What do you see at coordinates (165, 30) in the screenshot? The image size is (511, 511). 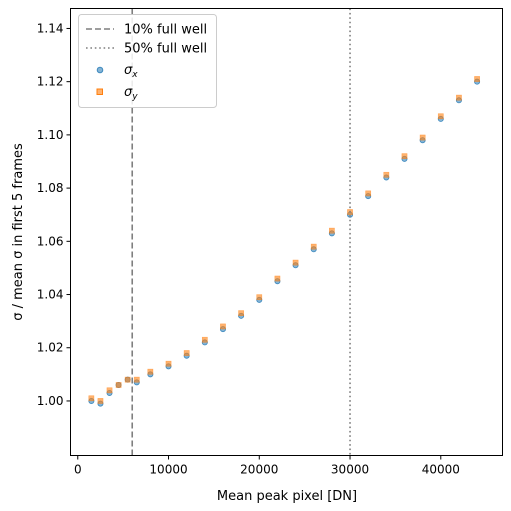 I see `legend-label-10pct-full-well: 10% full well` at bounding box center [165, 30].